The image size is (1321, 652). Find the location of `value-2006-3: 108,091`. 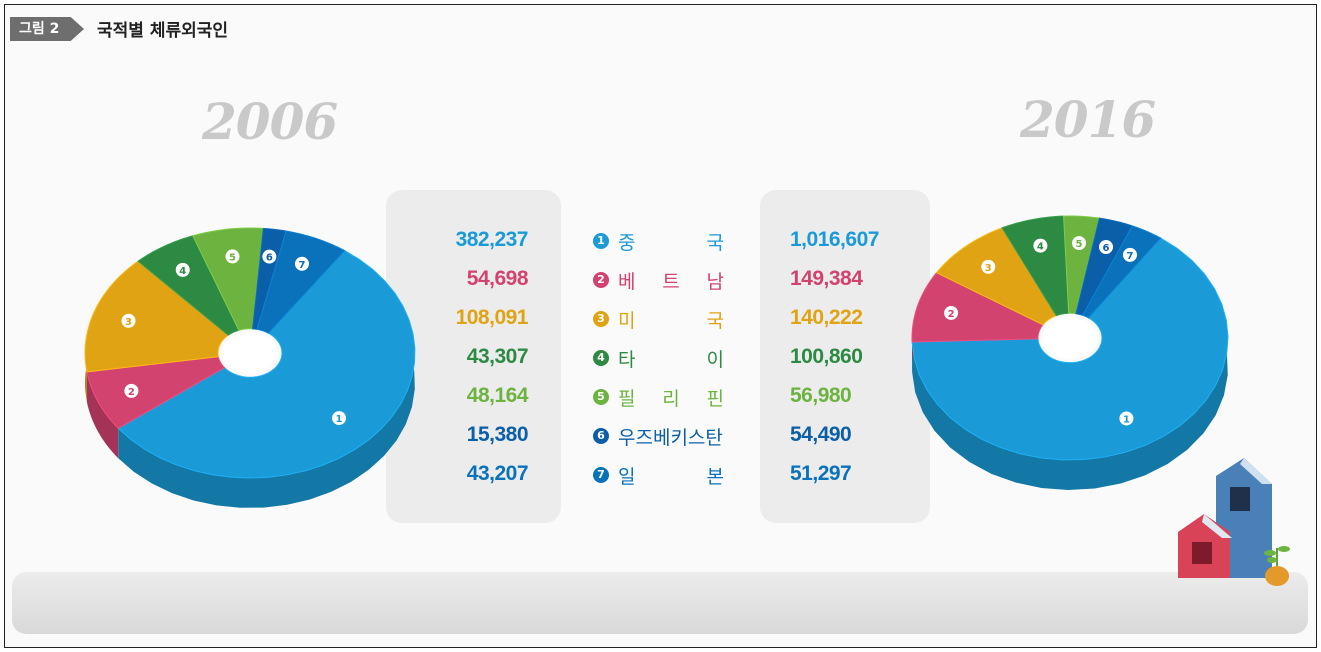

value-2006-3: 108,091 is located at coordinates (492, 317).